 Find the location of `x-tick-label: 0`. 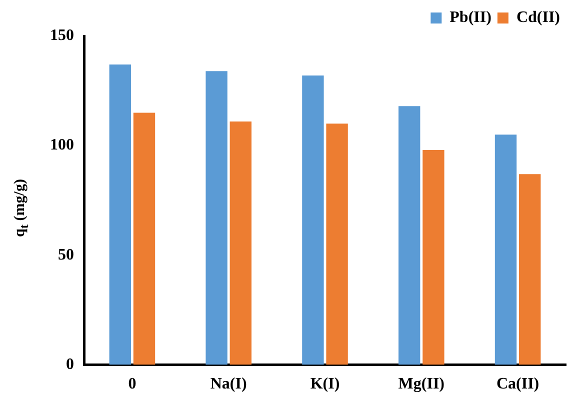

x-tick-label: 0 is located at coordinates (132, 384).